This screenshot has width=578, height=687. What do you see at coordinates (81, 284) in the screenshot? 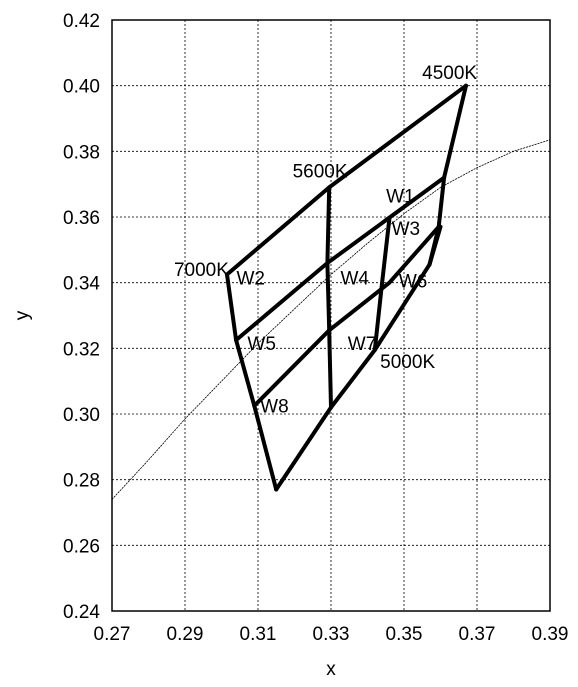
I see `y-tick-label: 0.34` at bounding box center [81, 284].